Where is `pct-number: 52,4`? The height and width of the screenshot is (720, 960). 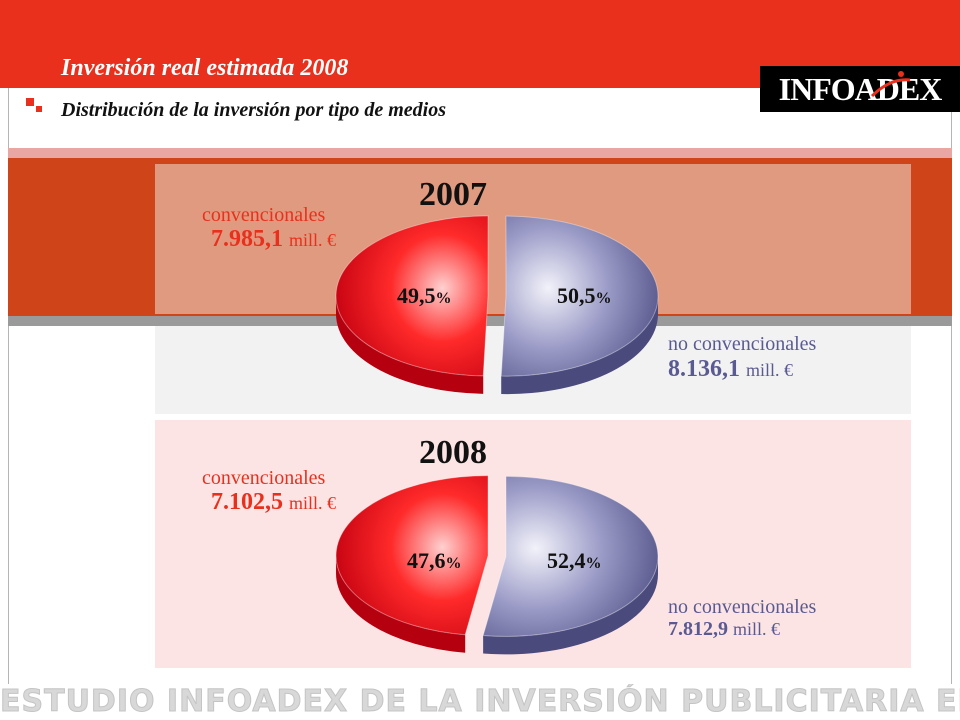
pct-number: 52,4 is located at coordinates (566, 560).